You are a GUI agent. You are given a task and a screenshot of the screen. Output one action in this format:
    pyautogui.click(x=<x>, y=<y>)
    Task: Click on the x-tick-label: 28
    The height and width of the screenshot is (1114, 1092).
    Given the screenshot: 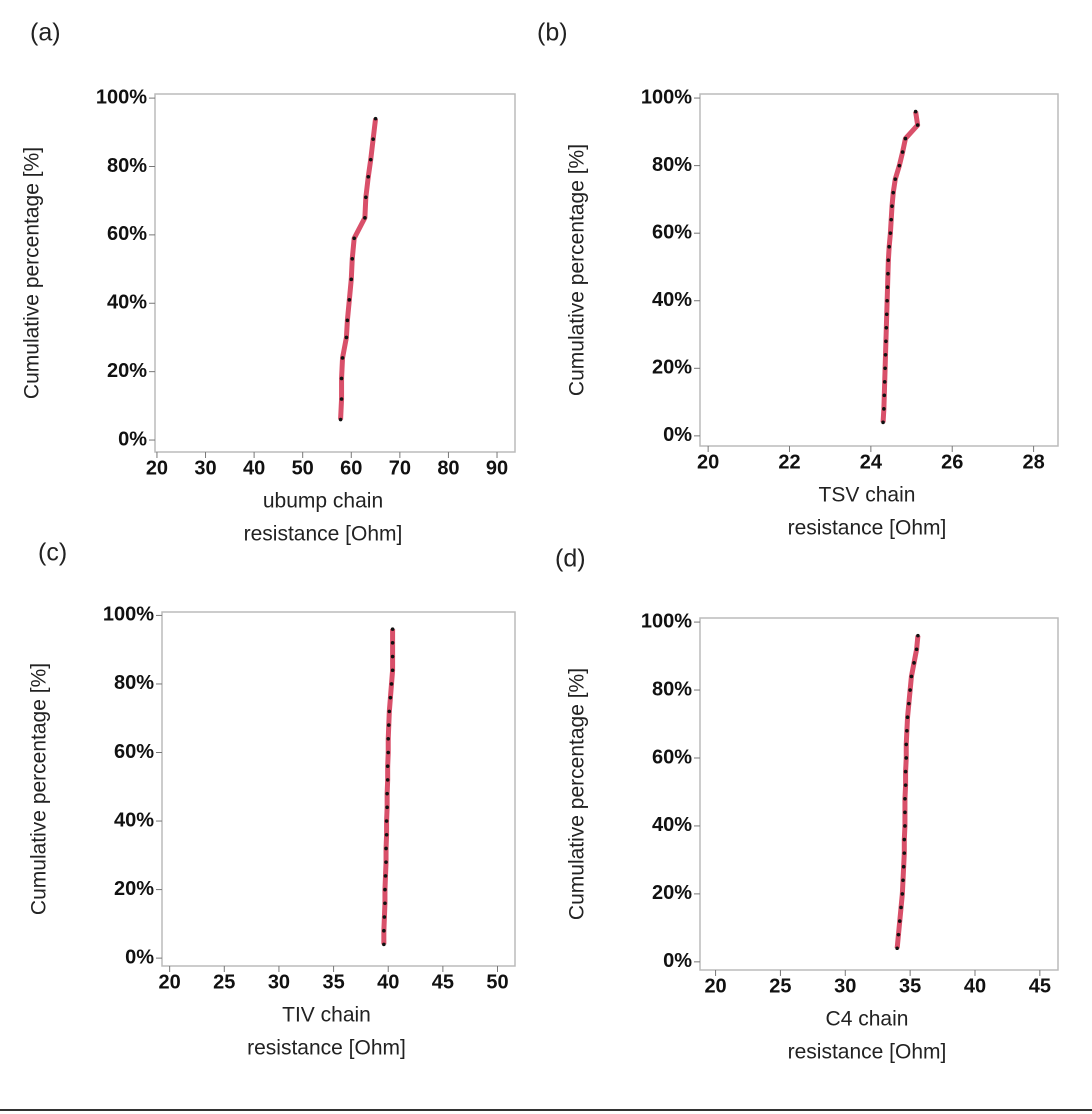 What is the action you would take?
    pyautogui.click(x=1033, y=462)
    